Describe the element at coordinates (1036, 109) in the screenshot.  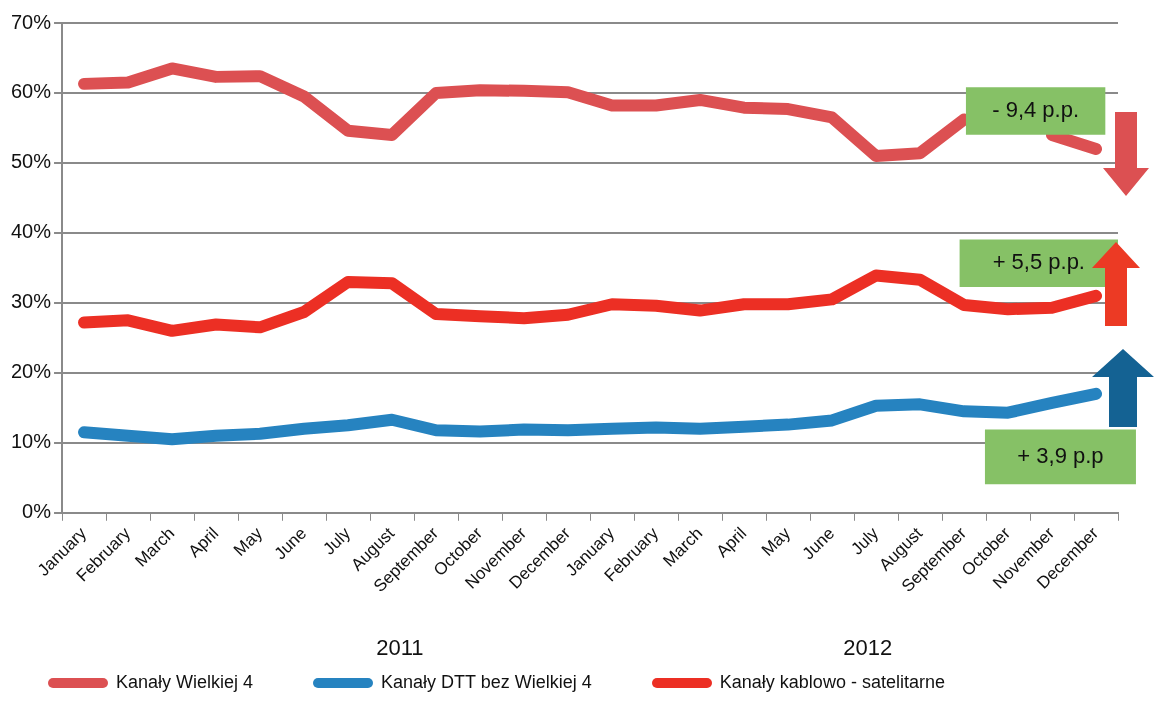
I see `annotation: - 9,4 p.p.` at that location.